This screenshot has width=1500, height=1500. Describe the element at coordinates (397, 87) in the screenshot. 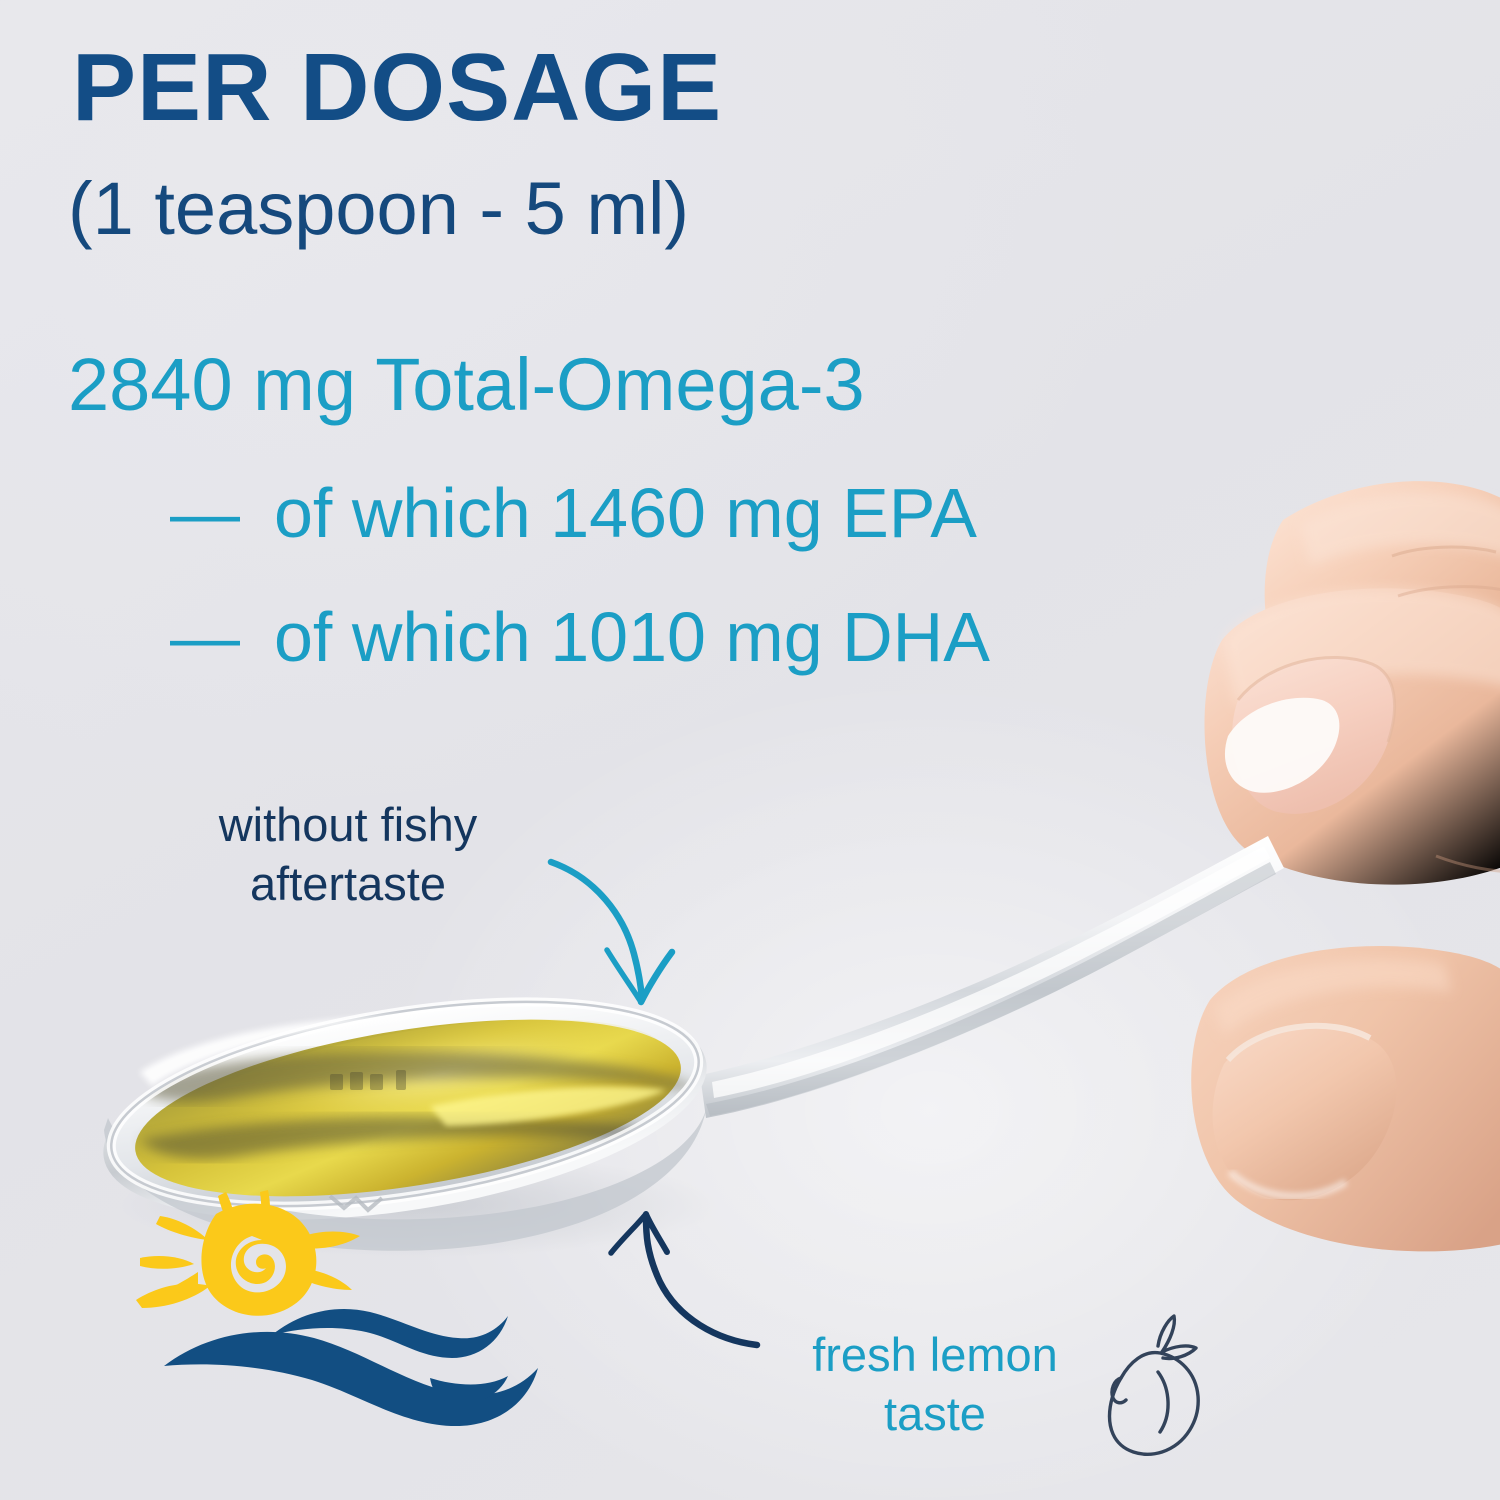

I see `page-title: PER DOSAGE` at that location.